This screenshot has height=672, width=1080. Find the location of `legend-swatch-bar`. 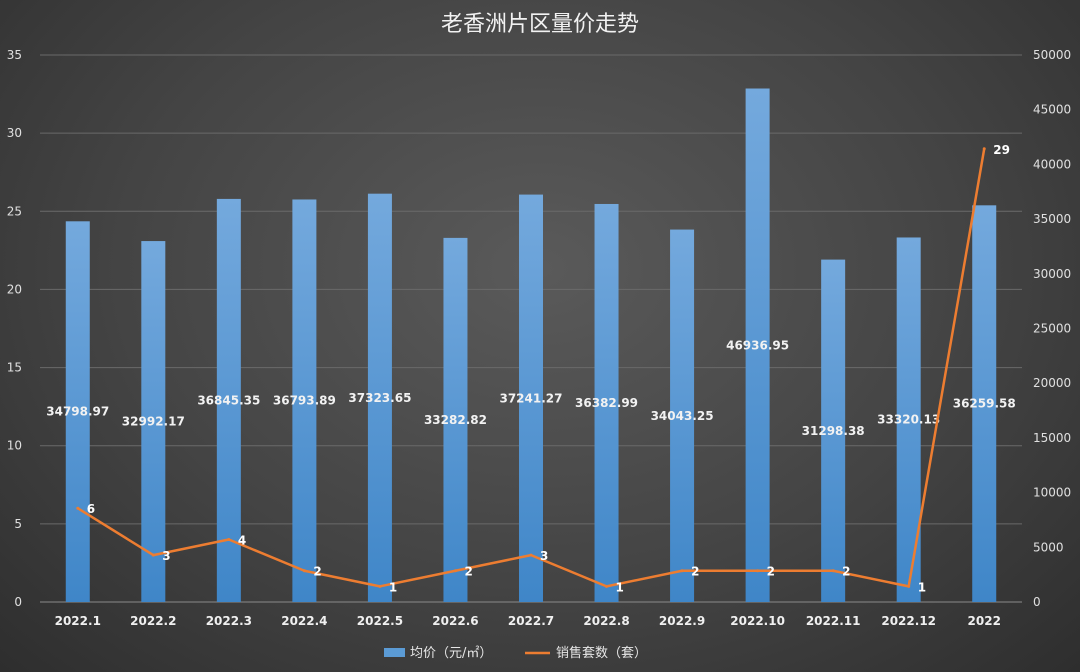

legend-swatch-bar is located at coordinates (394, 652).